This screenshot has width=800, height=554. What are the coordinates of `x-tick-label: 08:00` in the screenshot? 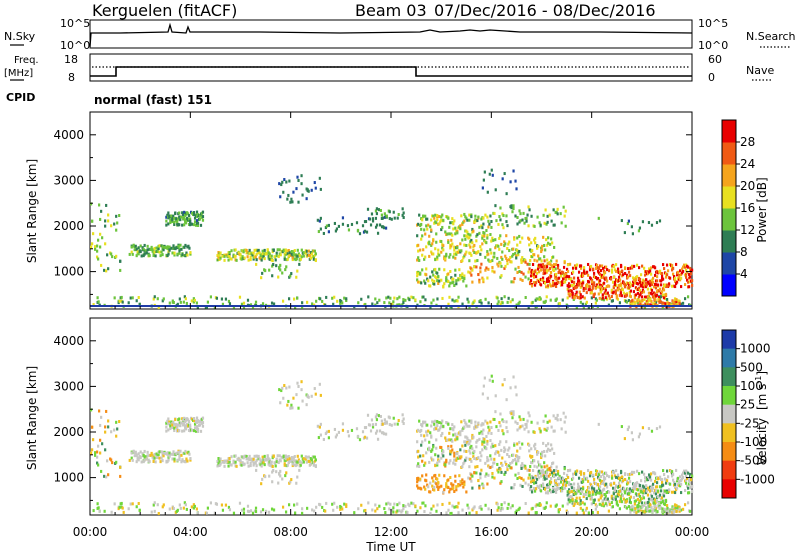 It's located at (290, 532).